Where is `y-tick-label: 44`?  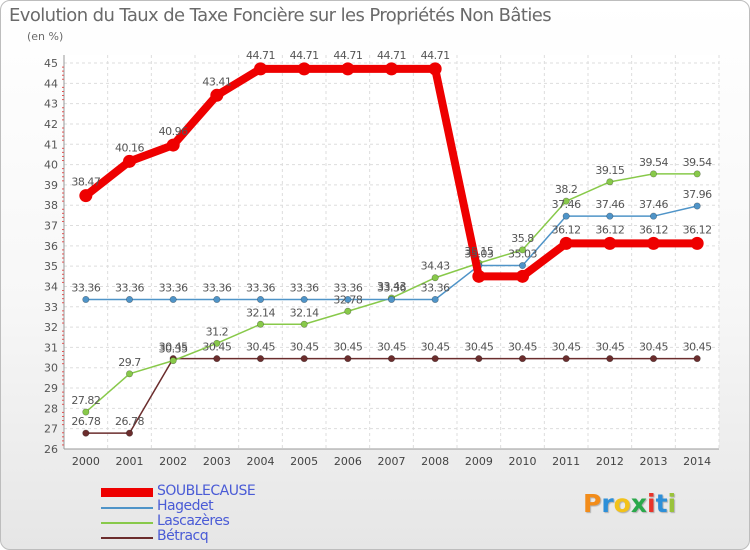
y-tick-label: 44 is located at coordinates (51, 83).